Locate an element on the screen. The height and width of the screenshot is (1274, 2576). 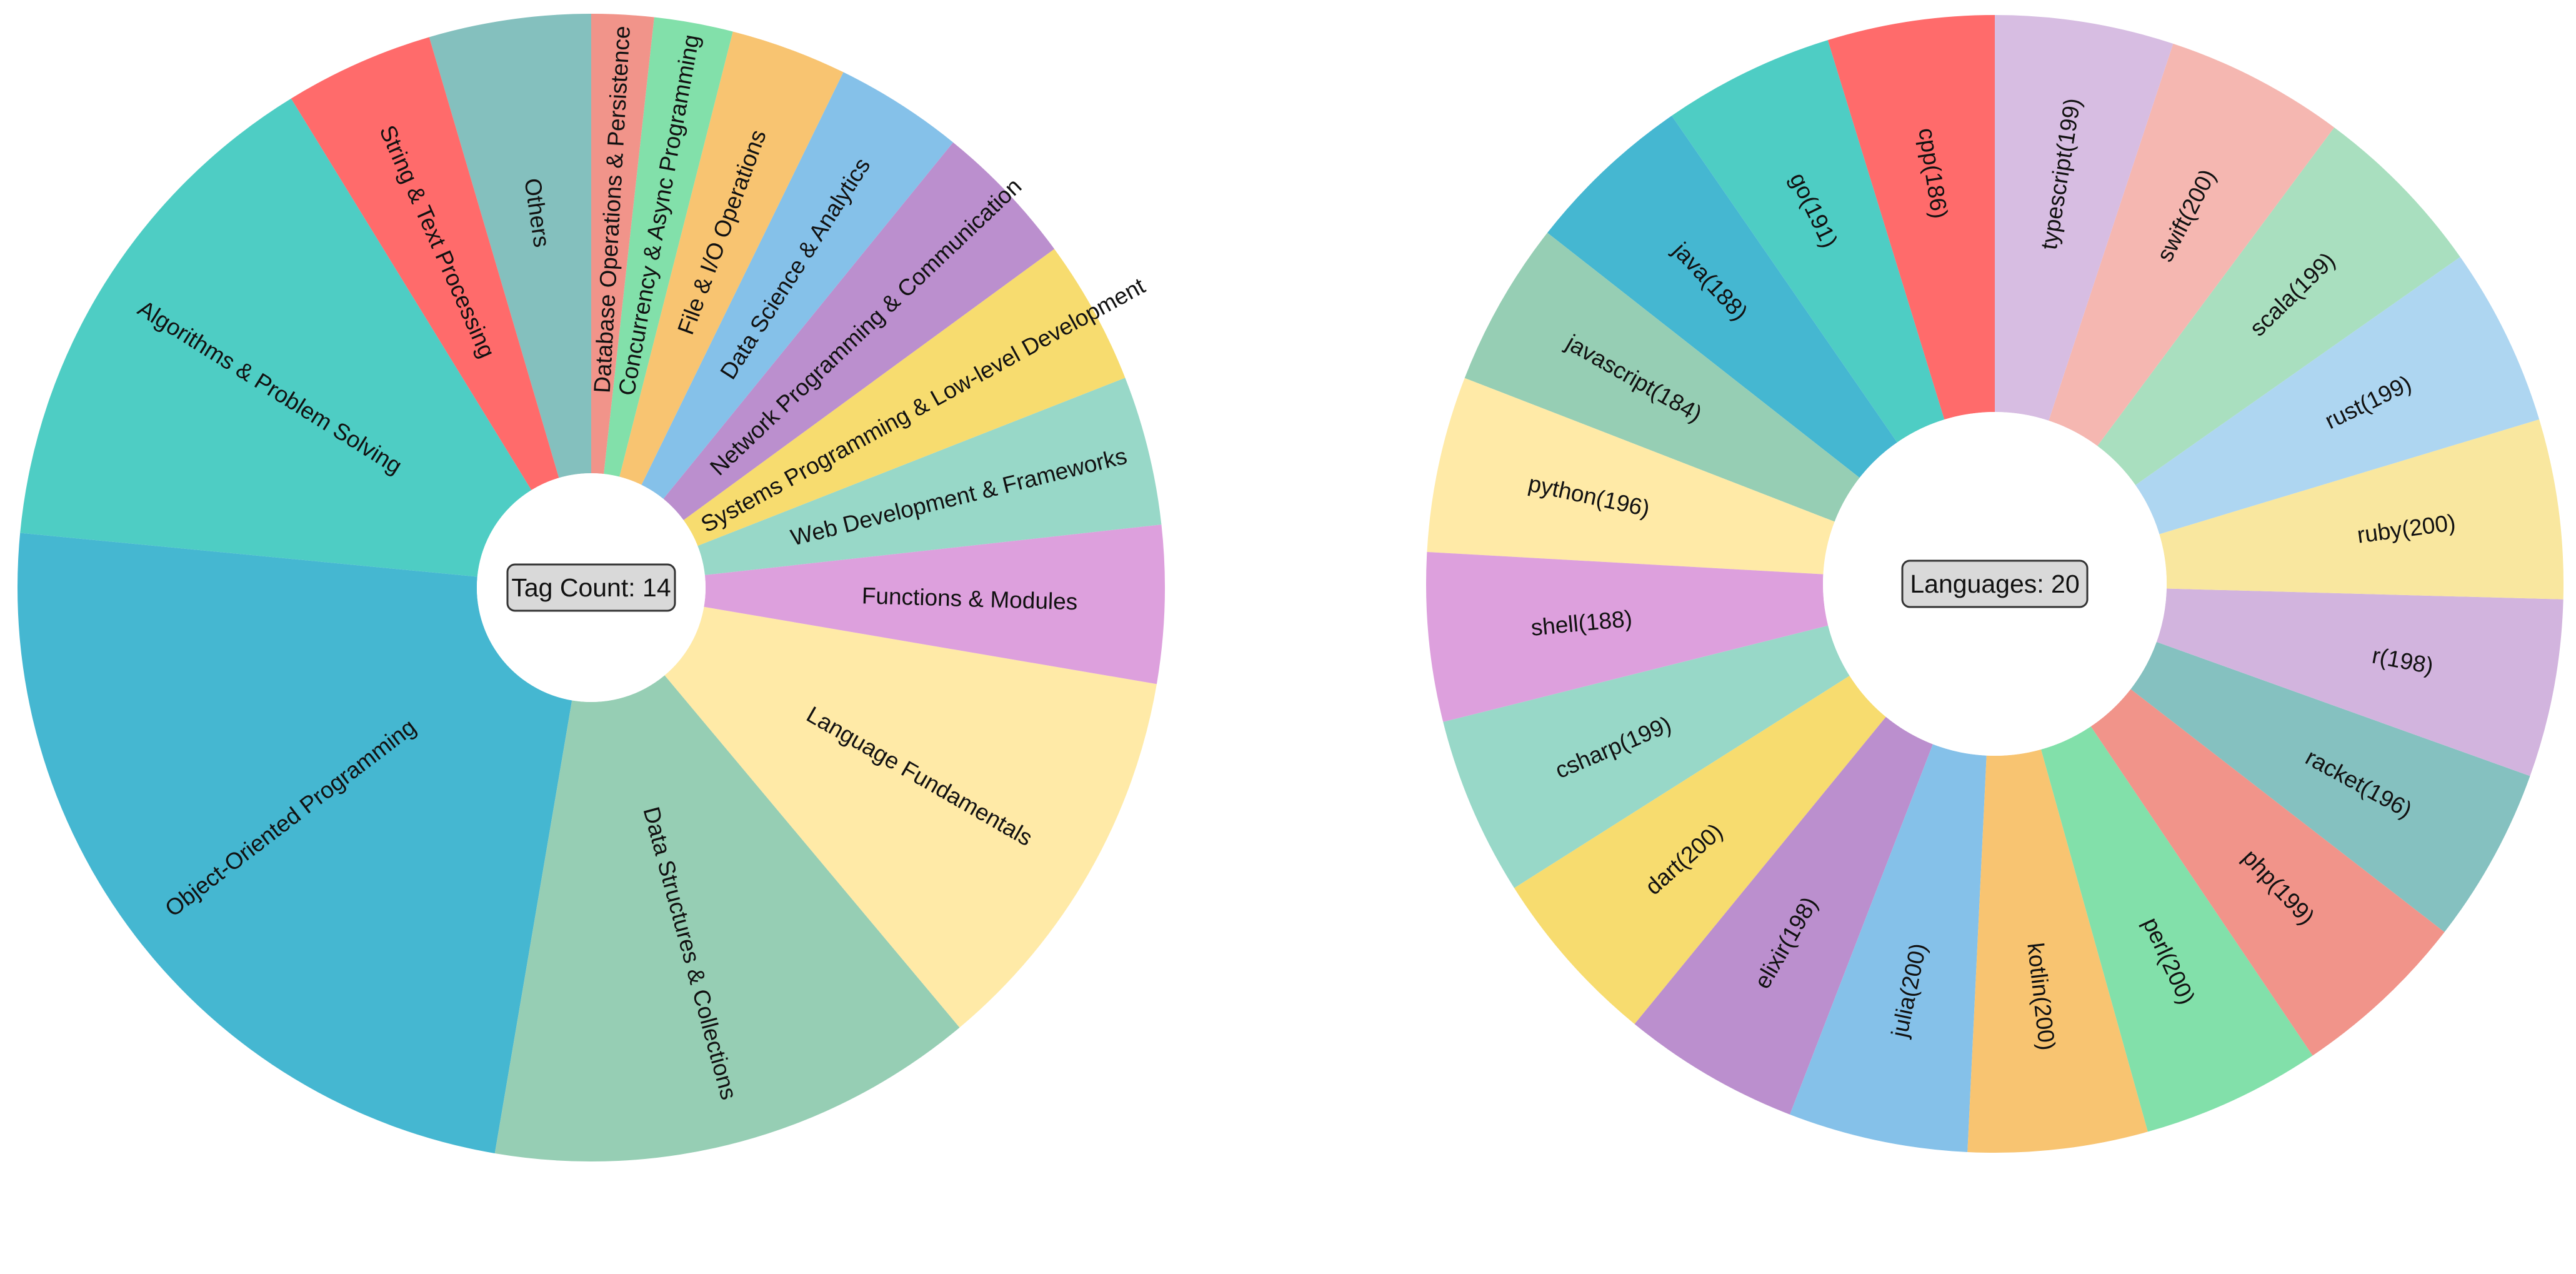
slice-label: Functions & Modules is located at coordinates (969, 598).